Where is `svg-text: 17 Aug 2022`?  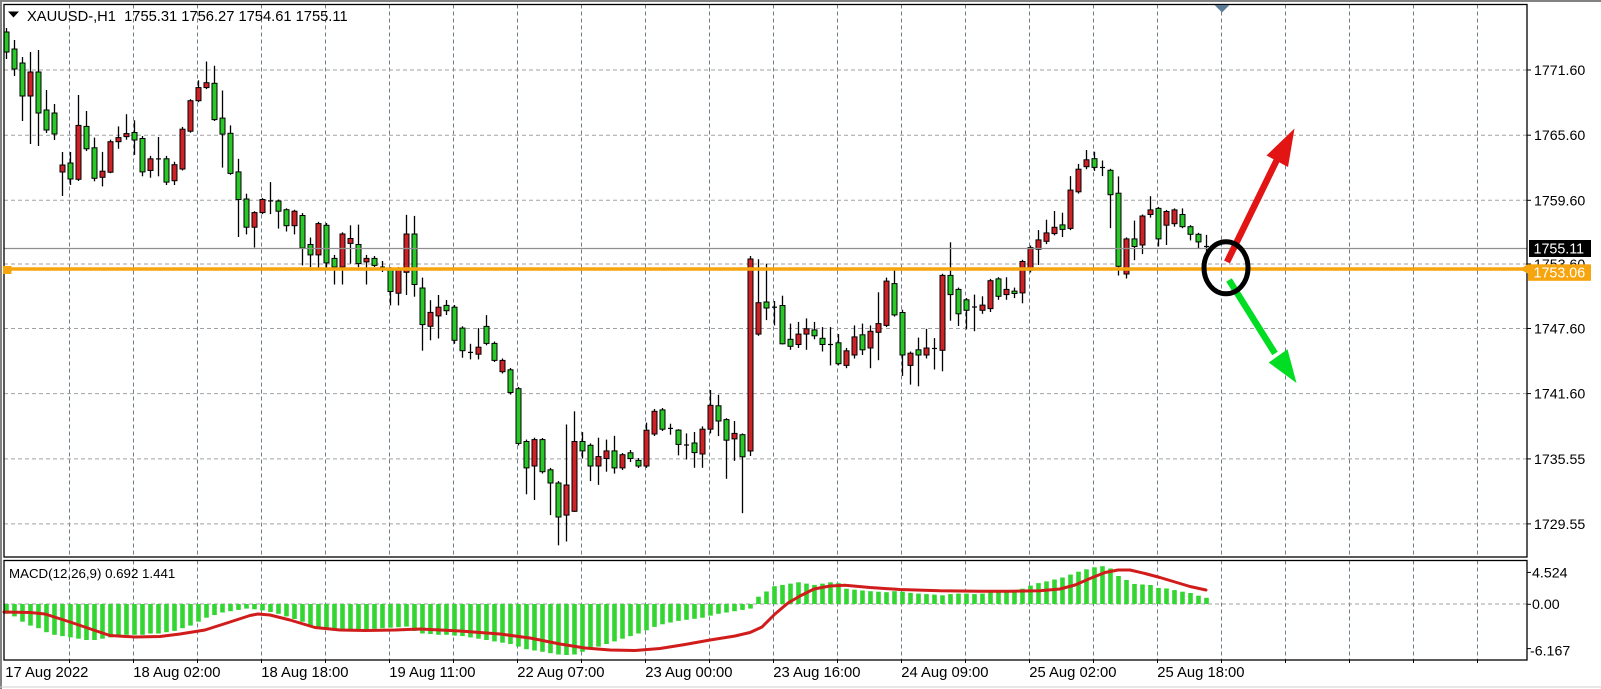
svg-text: 17 Aug 2022 is located at coordinates (46, 673).